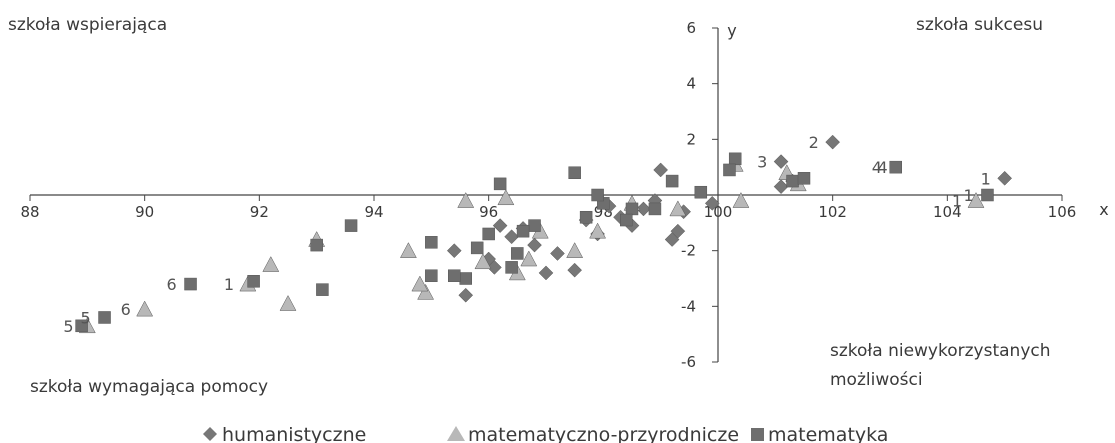 The width and height of the screenshot is (1115, 443). Describe the element at coordinates (828, 433) in the screenshot. I see `legend-label-matematyka: matematyka` at that location.